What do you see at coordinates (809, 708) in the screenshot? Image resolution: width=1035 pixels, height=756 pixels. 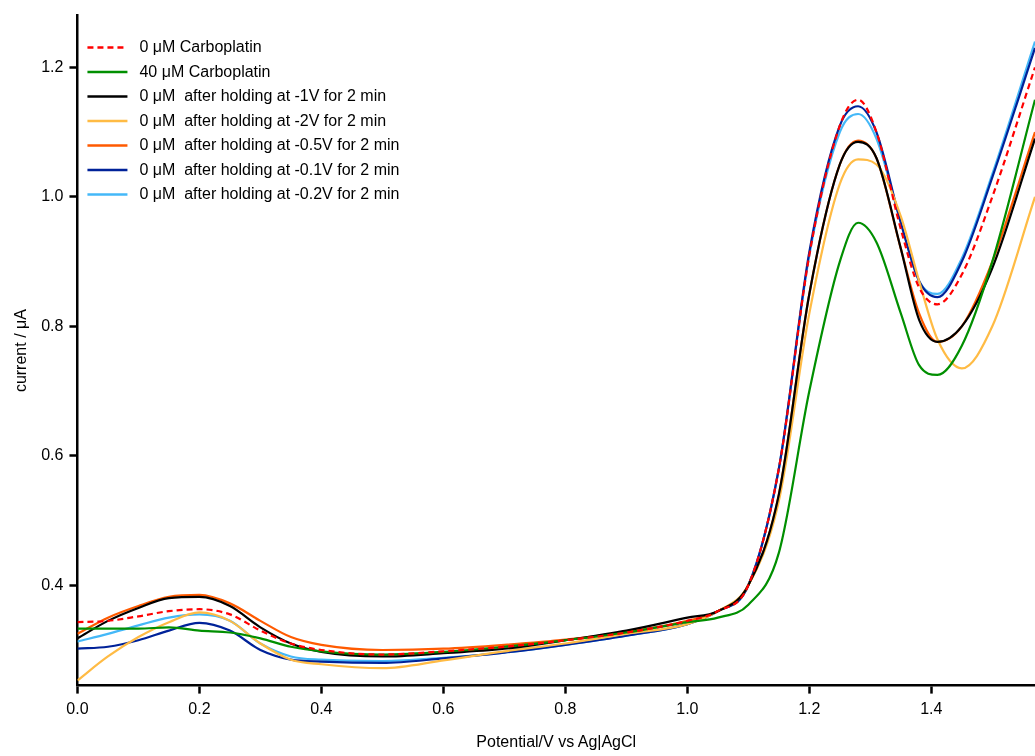 I see `x-tick-label: 1.2` at bounding box center [809, 708].